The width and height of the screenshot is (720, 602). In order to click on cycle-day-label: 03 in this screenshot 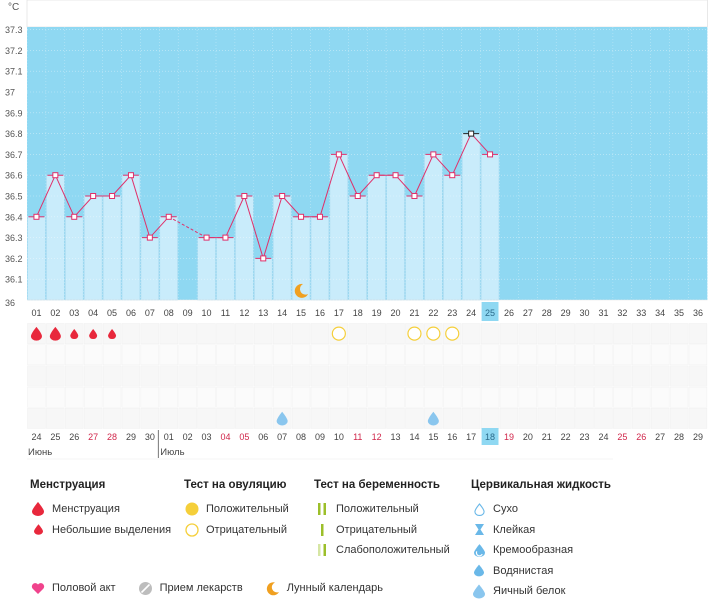, I will do `click(74, 313)`.